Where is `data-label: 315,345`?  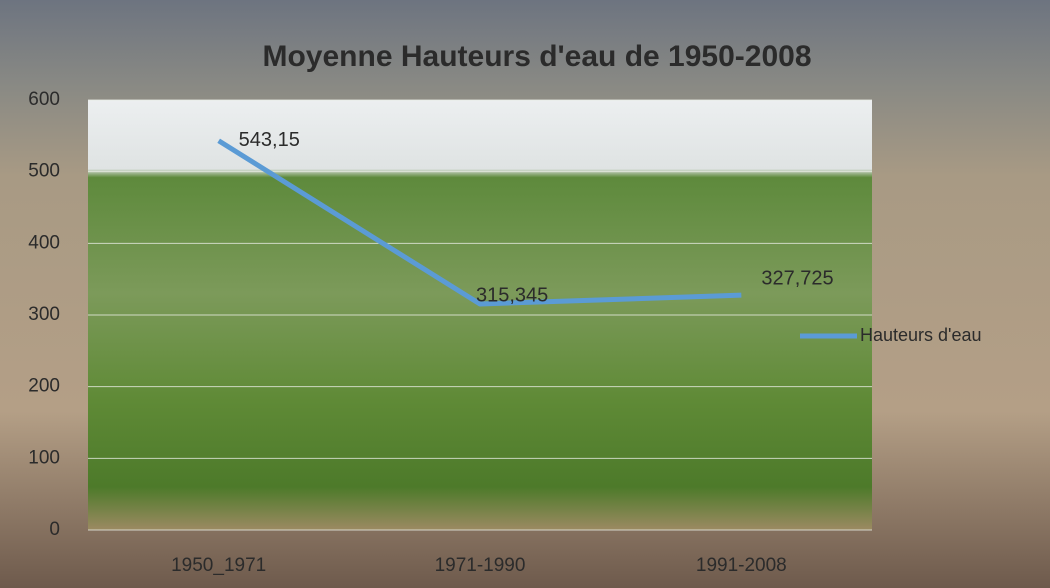 data-label: 315,345 is located at coordinates (512, 295).